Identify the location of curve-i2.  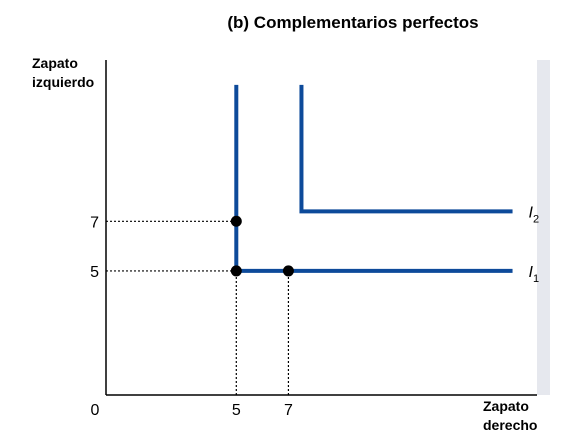
(406, 149).